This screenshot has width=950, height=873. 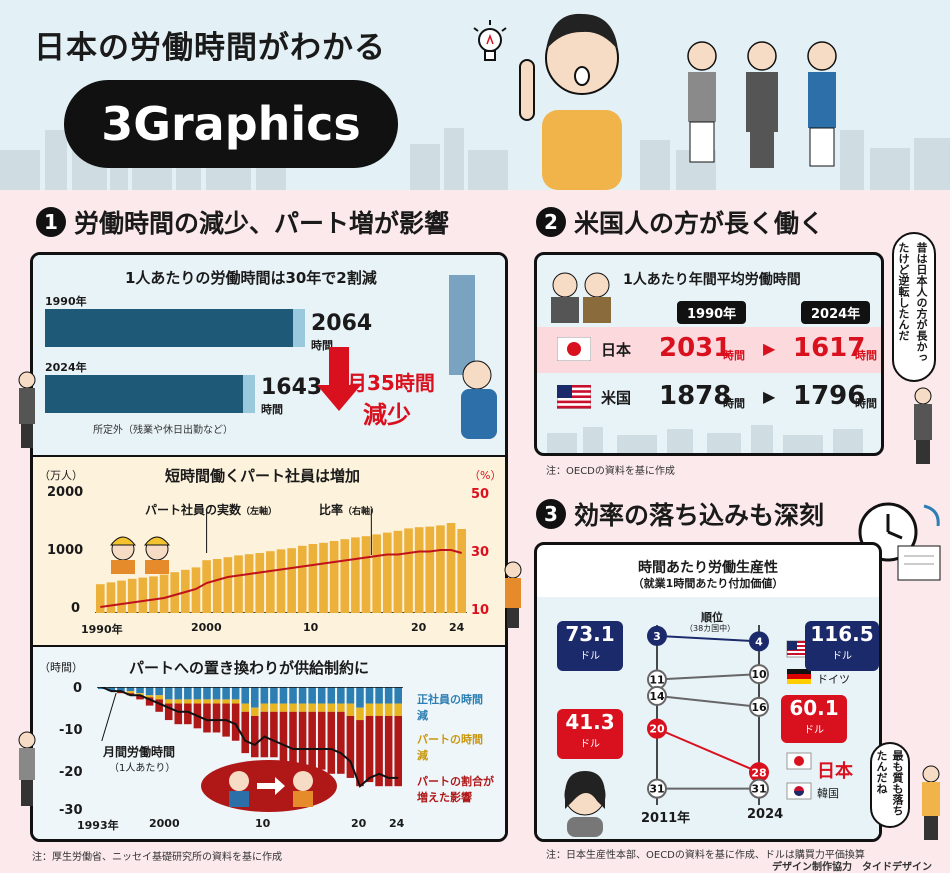 What do you see at coordinates (342, 323) in the screenshot?
I see `value-1990: 2064` at bounding box center [342, 323].